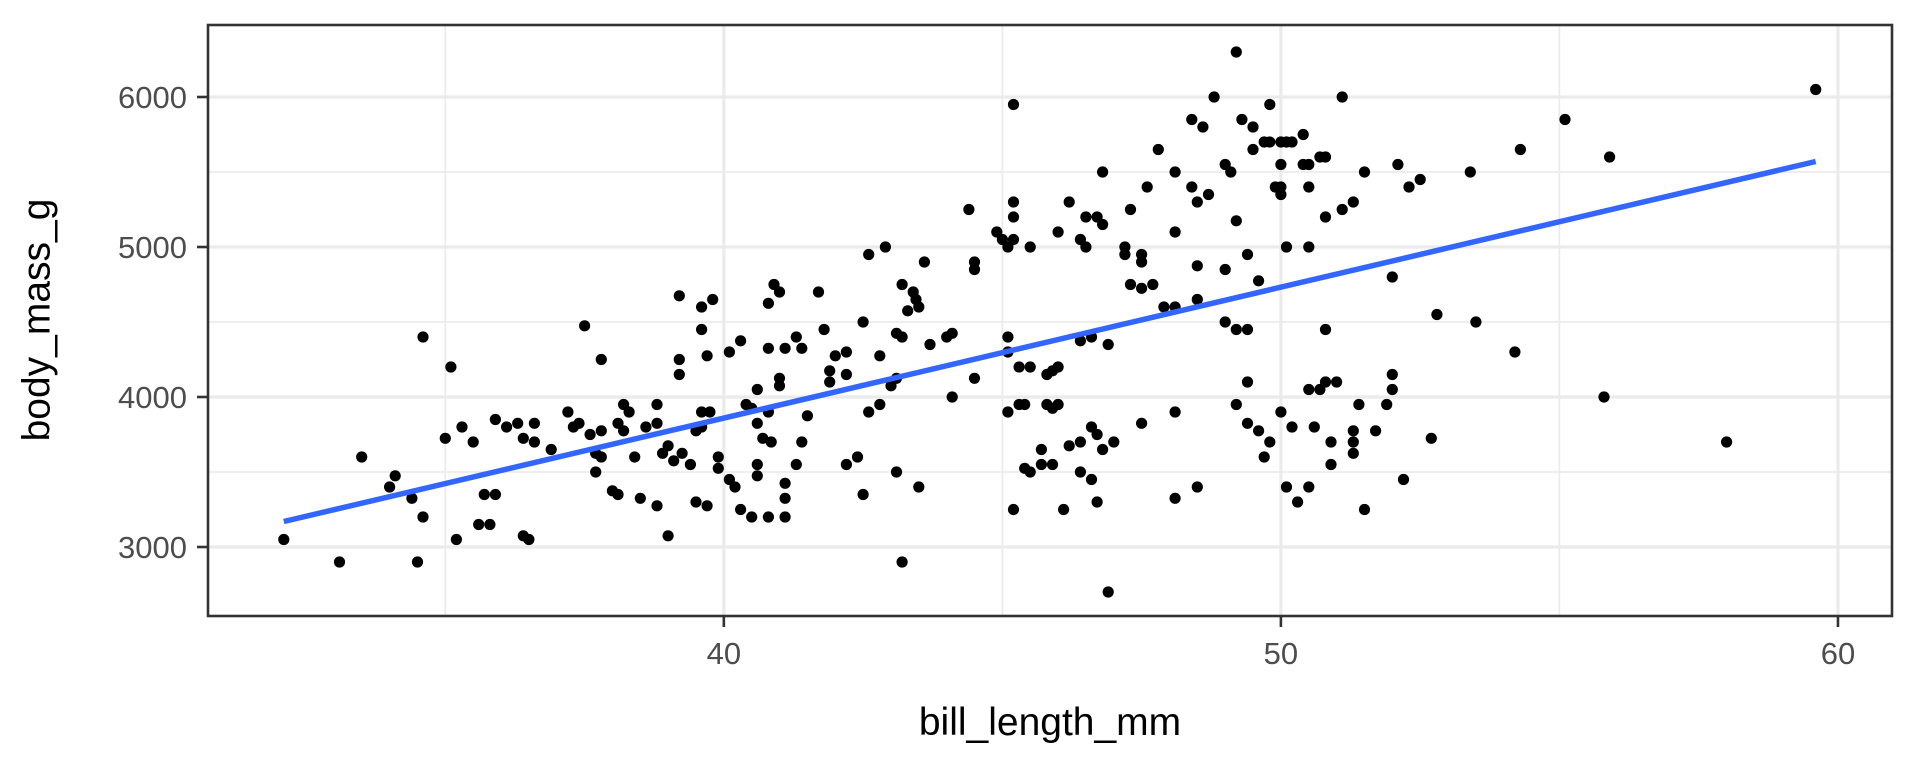  I want to click on y-tick-label: 5000, so click(152, 247).